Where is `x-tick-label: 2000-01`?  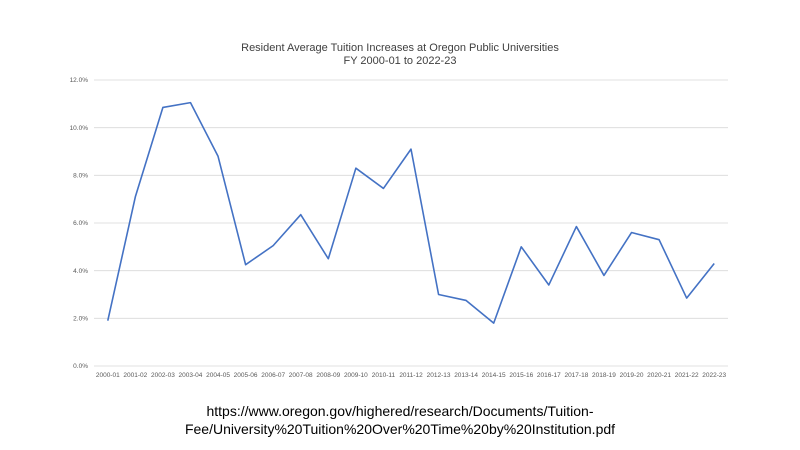
x-tick-label: 2000-01 is located at coordinates (108, 375).